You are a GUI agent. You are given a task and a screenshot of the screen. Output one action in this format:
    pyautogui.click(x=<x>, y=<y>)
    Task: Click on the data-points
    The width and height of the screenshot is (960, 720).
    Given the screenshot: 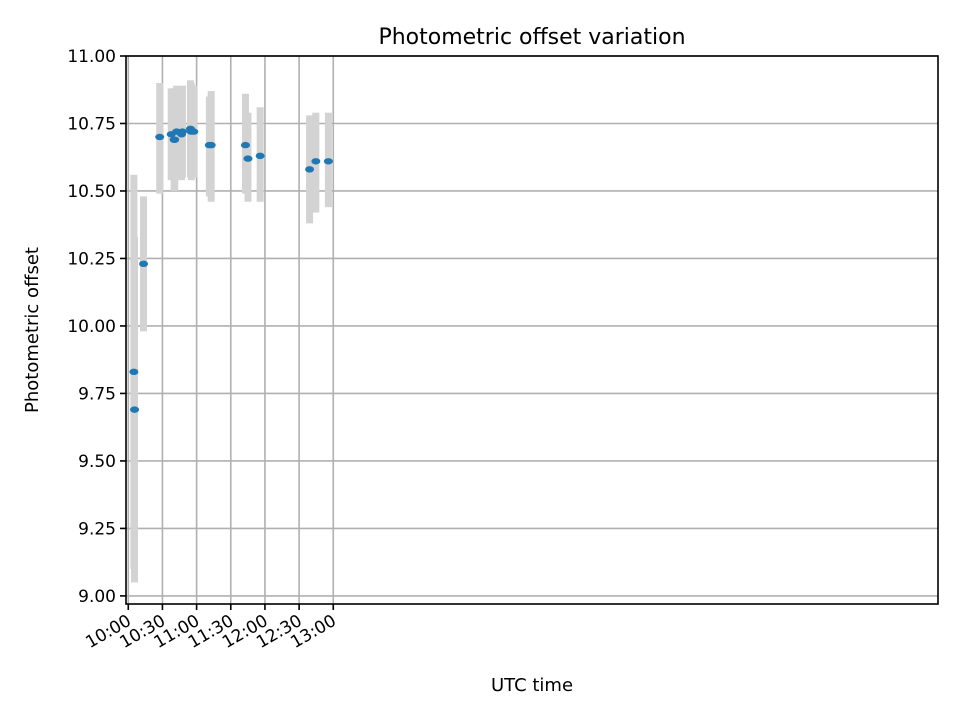 What is the action you would take?
    pyautogui.click(x=231, y=269)
    